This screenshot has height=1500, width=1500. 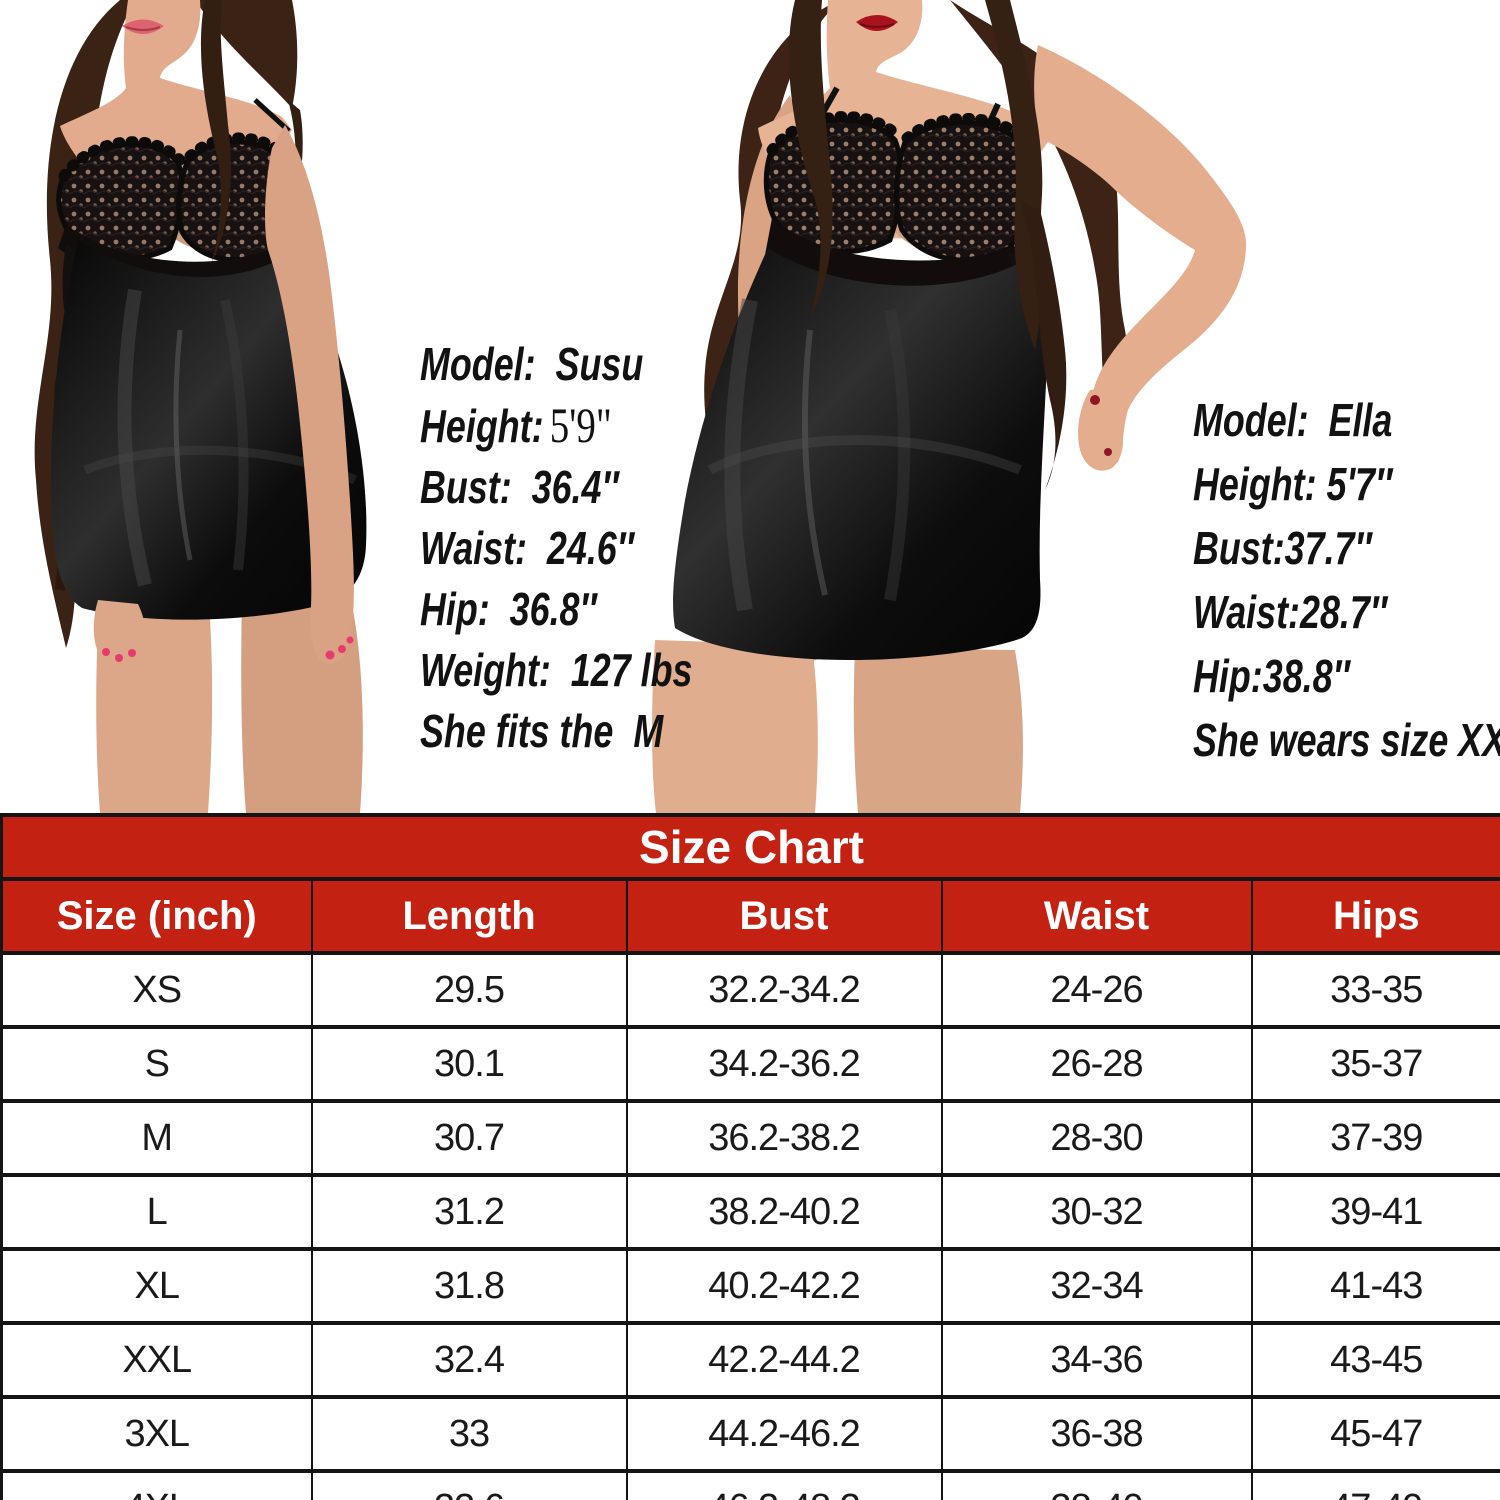 I want to click on left-model-height-label: Height:, so click(x=482, y=426).